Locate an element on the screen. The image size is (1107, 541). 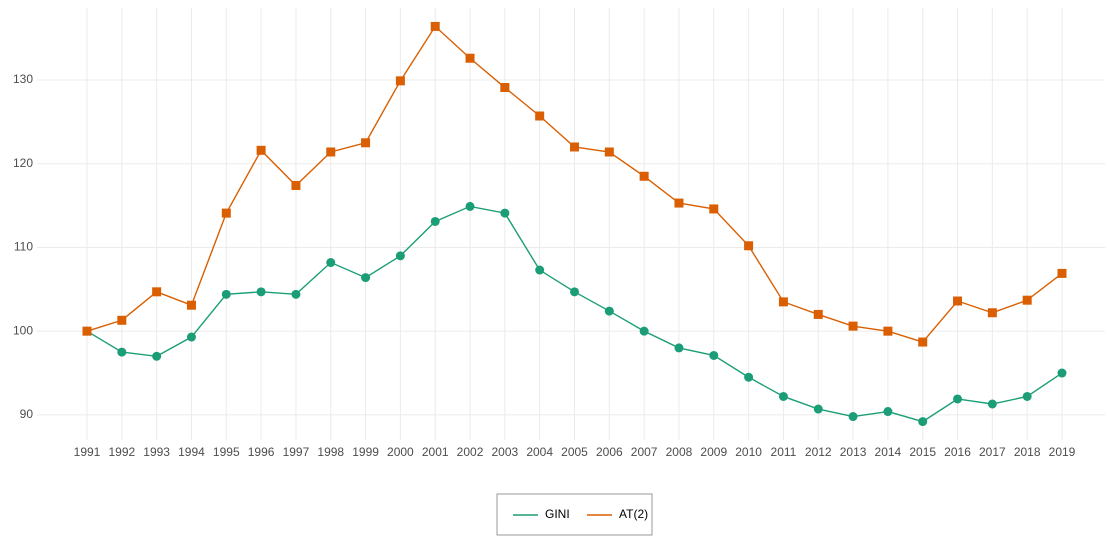
x-tick-label: 1997 is located at coordinates (296, 452).